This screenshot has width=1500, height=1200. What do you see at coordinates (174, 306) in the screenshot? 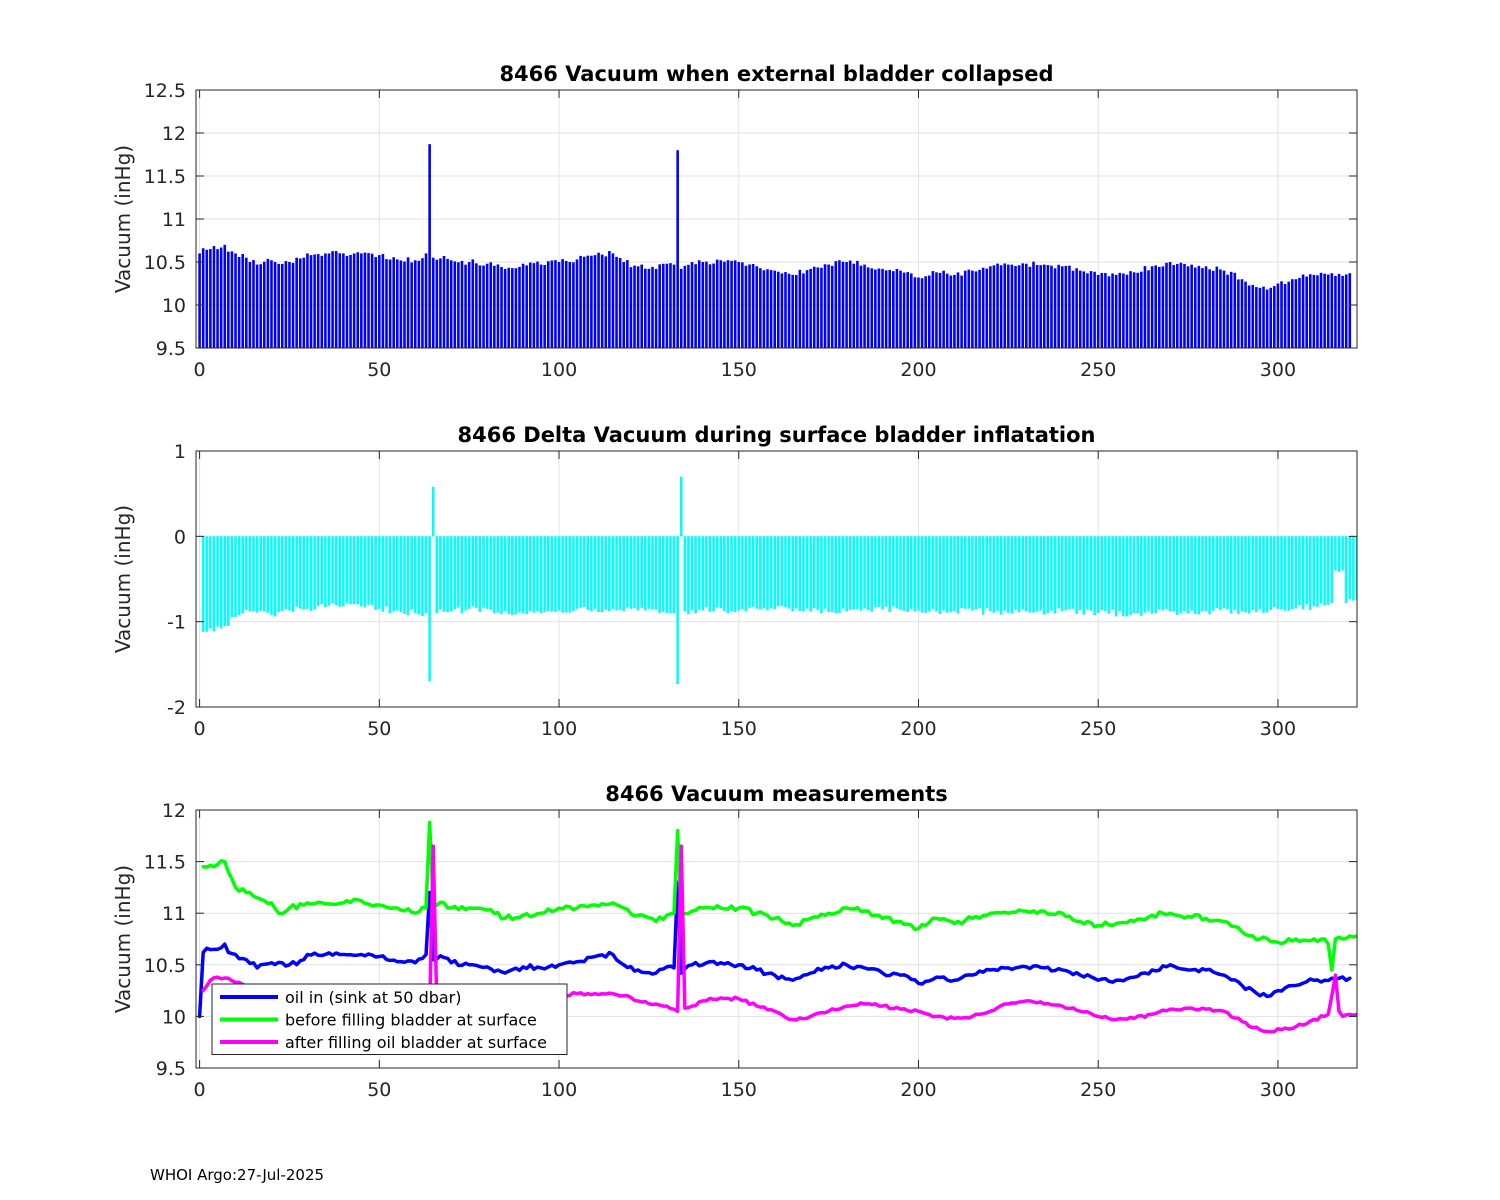
I see `y-tick-label: 10` at bounding box center [174, 306].